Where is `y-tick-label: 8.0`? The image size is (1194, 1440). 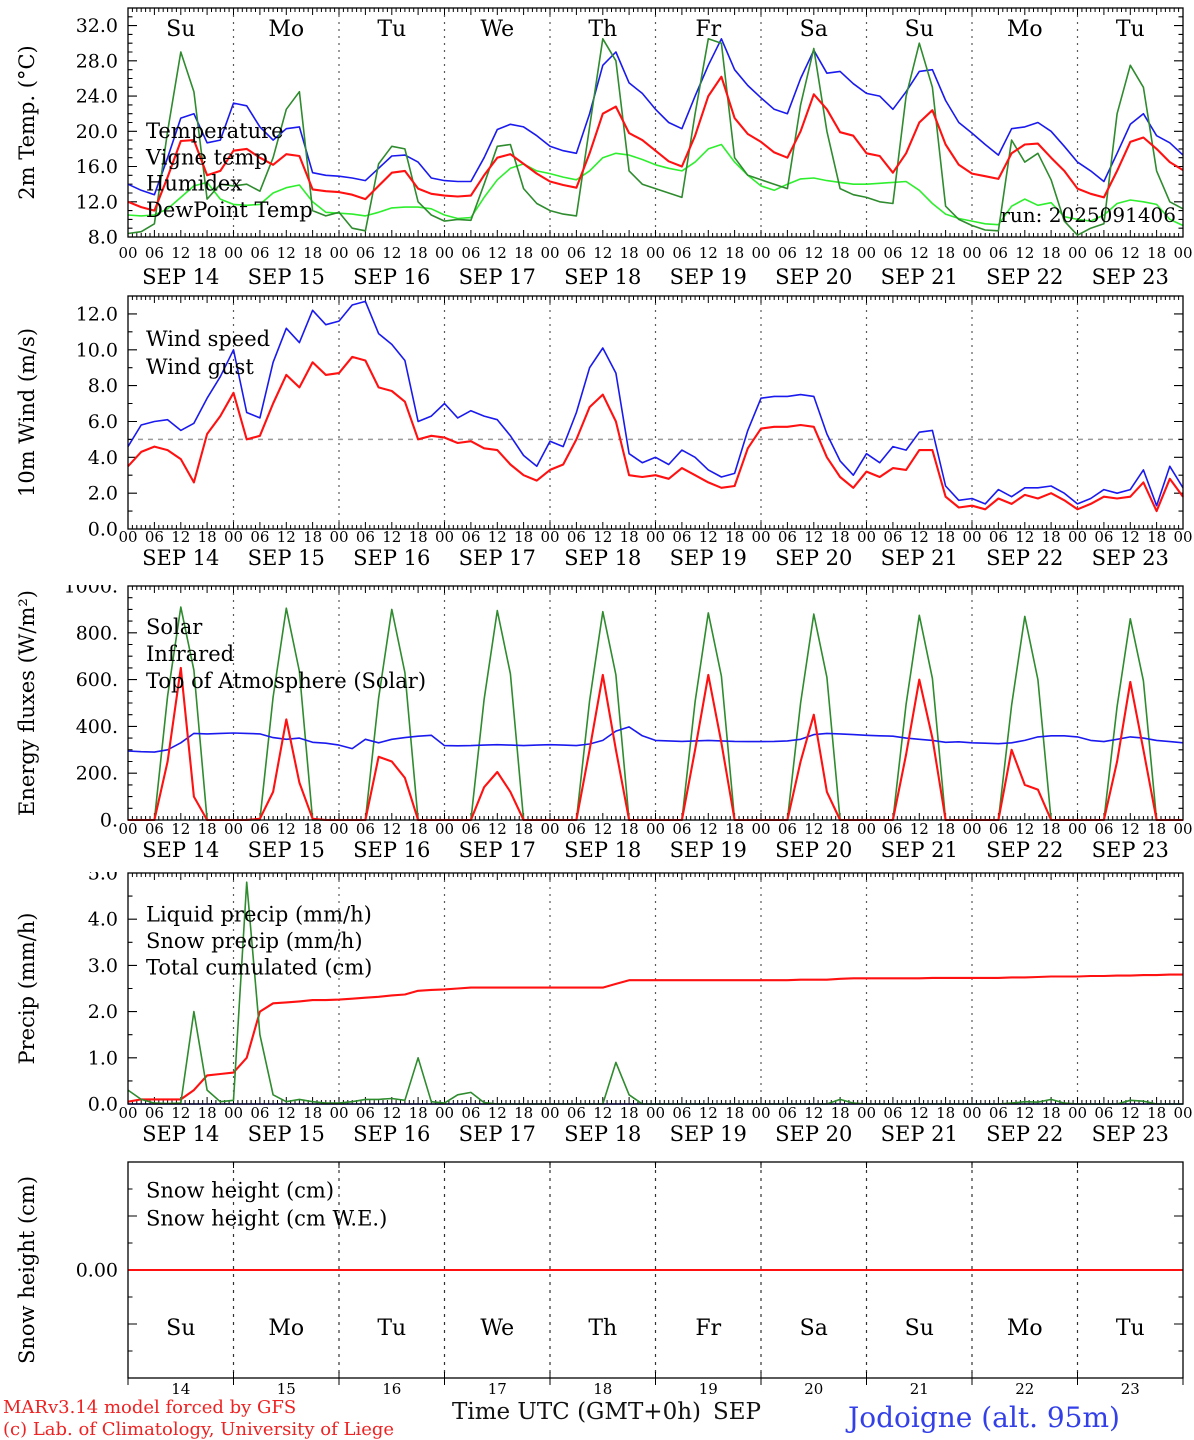 y-tick-label: 8.0 is located at coordinates (103, 386).